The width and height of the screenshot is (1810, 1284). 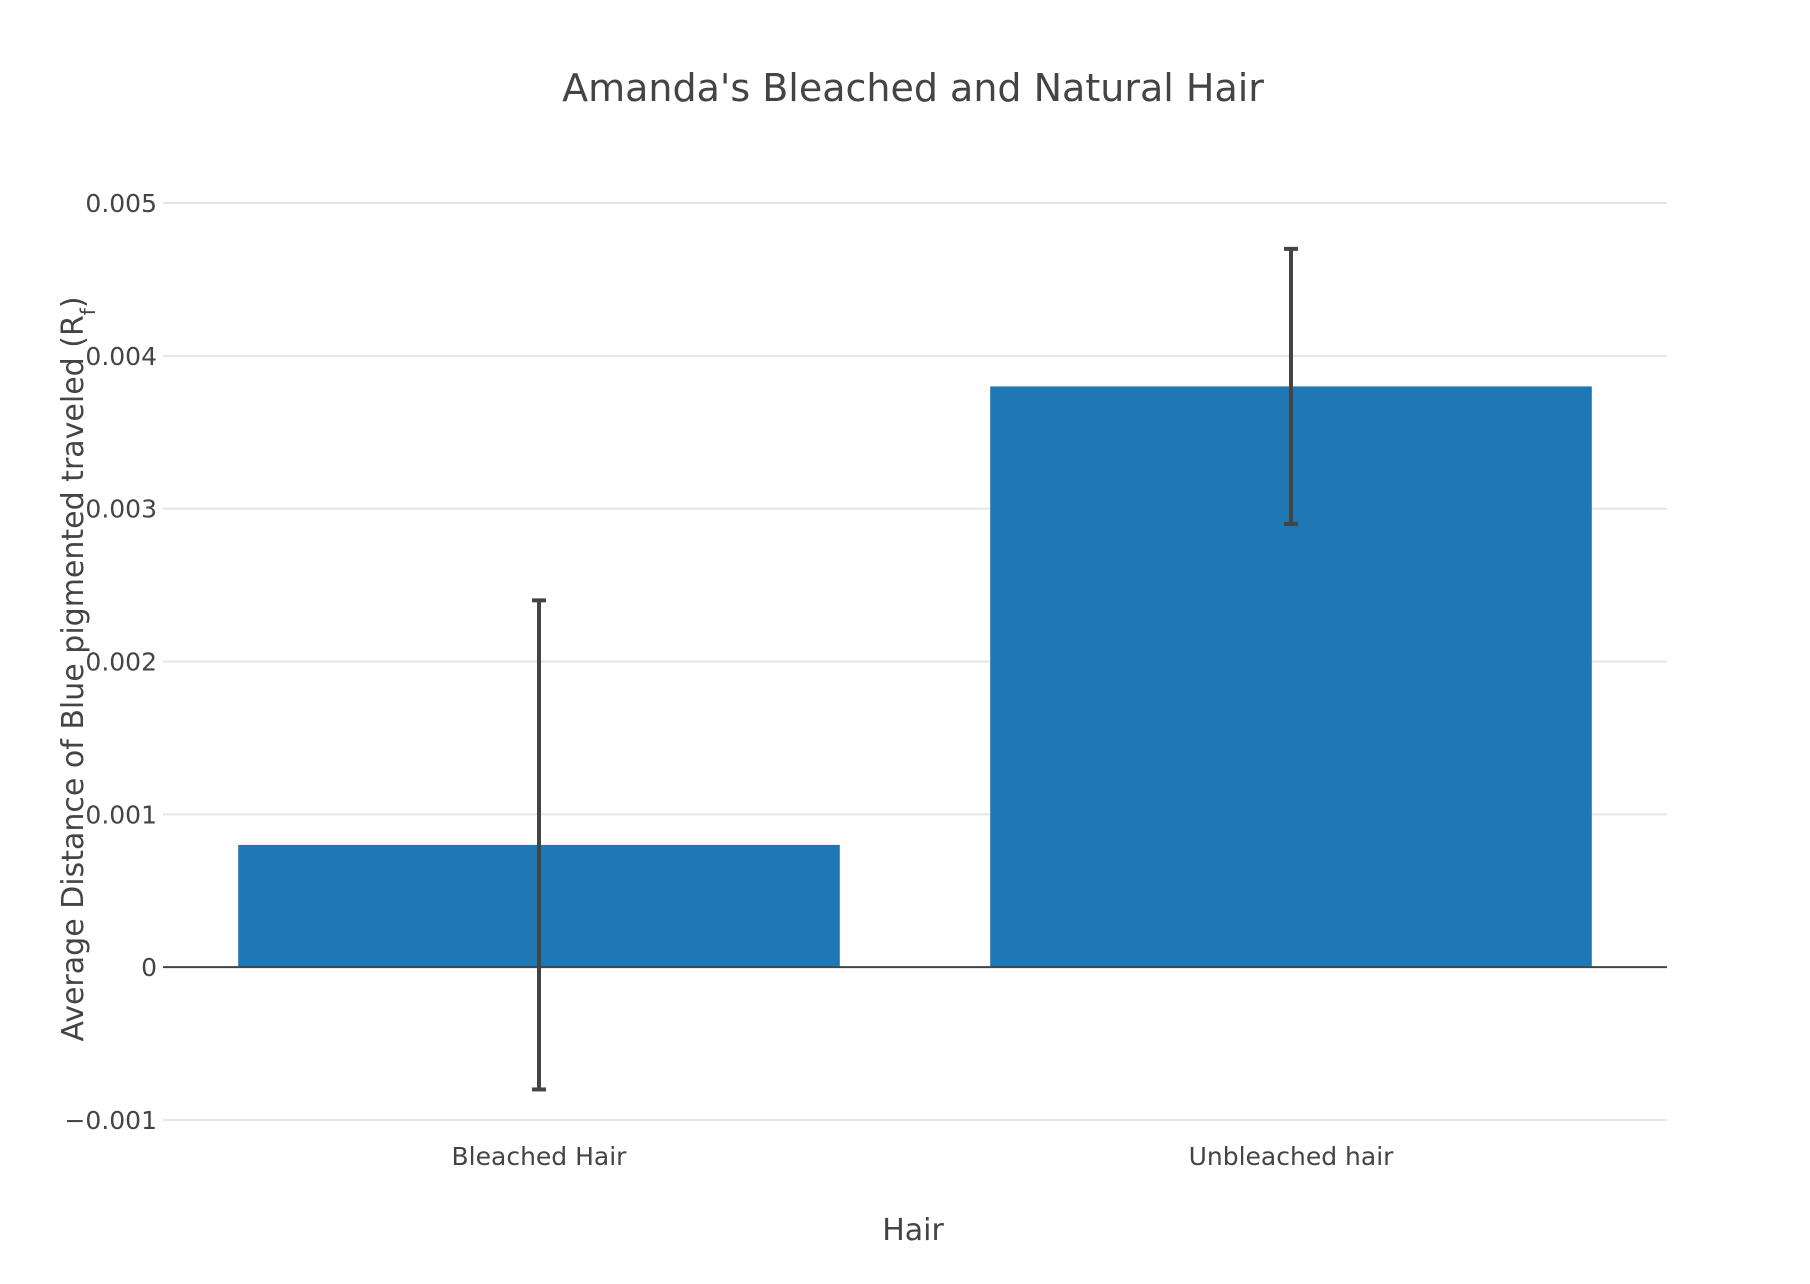 I want to click on y-tick-label: 0.003, so click(x=121, y=509).